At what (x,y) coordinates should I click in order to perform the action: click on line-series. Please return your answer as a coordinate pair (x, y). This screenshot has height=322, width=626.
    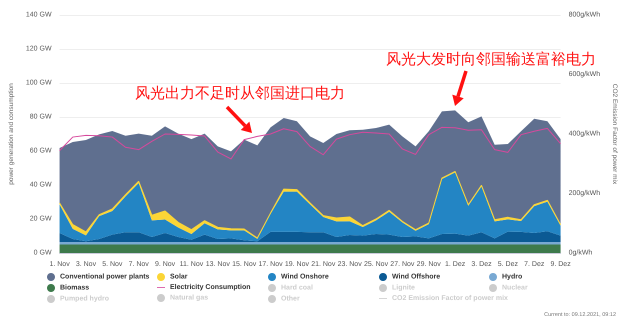
    Looking at the image, I should click on (310, 143).